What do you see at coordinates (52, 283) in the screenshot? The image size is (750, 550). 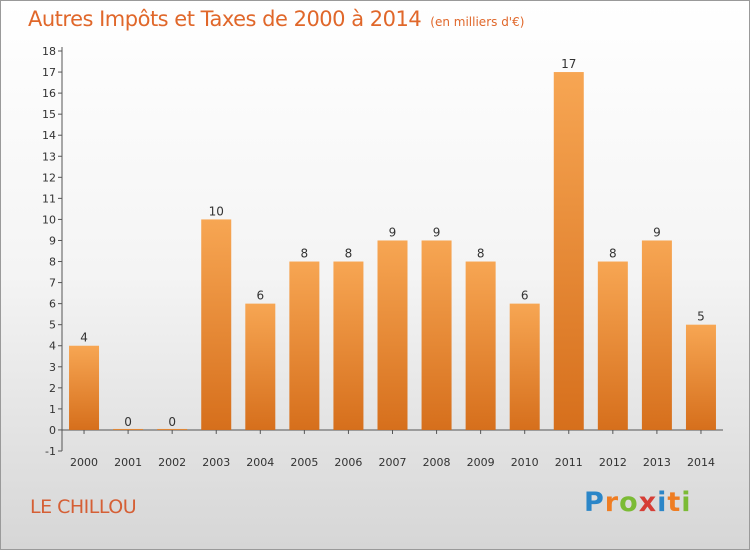 I see `y-tick-label: 7` at bounding box center [52, 283].